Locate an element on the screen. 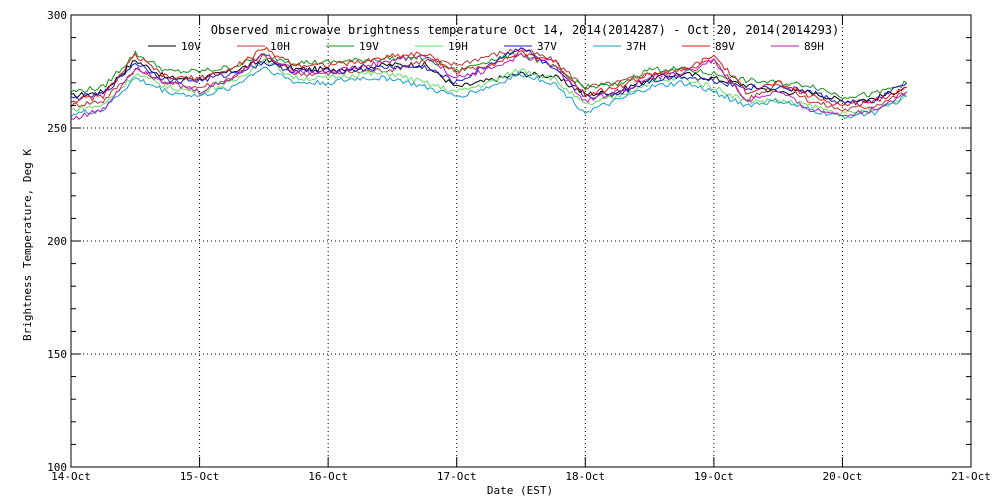 The width and height of the screenshot is (1000, 504). series-line-19h is located at coordinates (488, 88).